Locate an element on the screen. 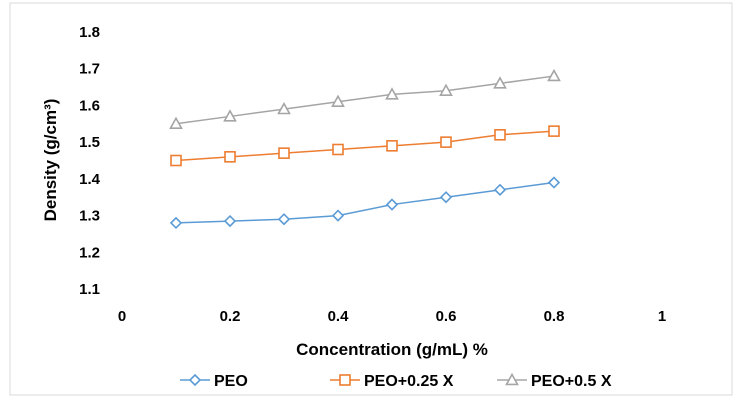  legend: PEO PEO+0.25 X PEO+0.5 X is located at coordinates (396, 381).